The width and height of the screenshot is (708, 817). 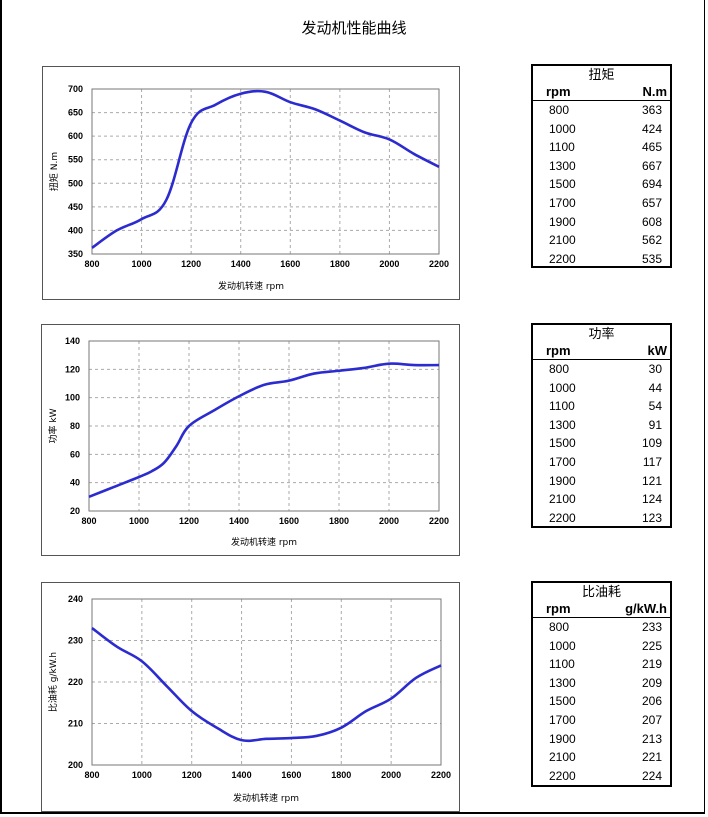 I want to click on series-line, so click(x=265, y=169).